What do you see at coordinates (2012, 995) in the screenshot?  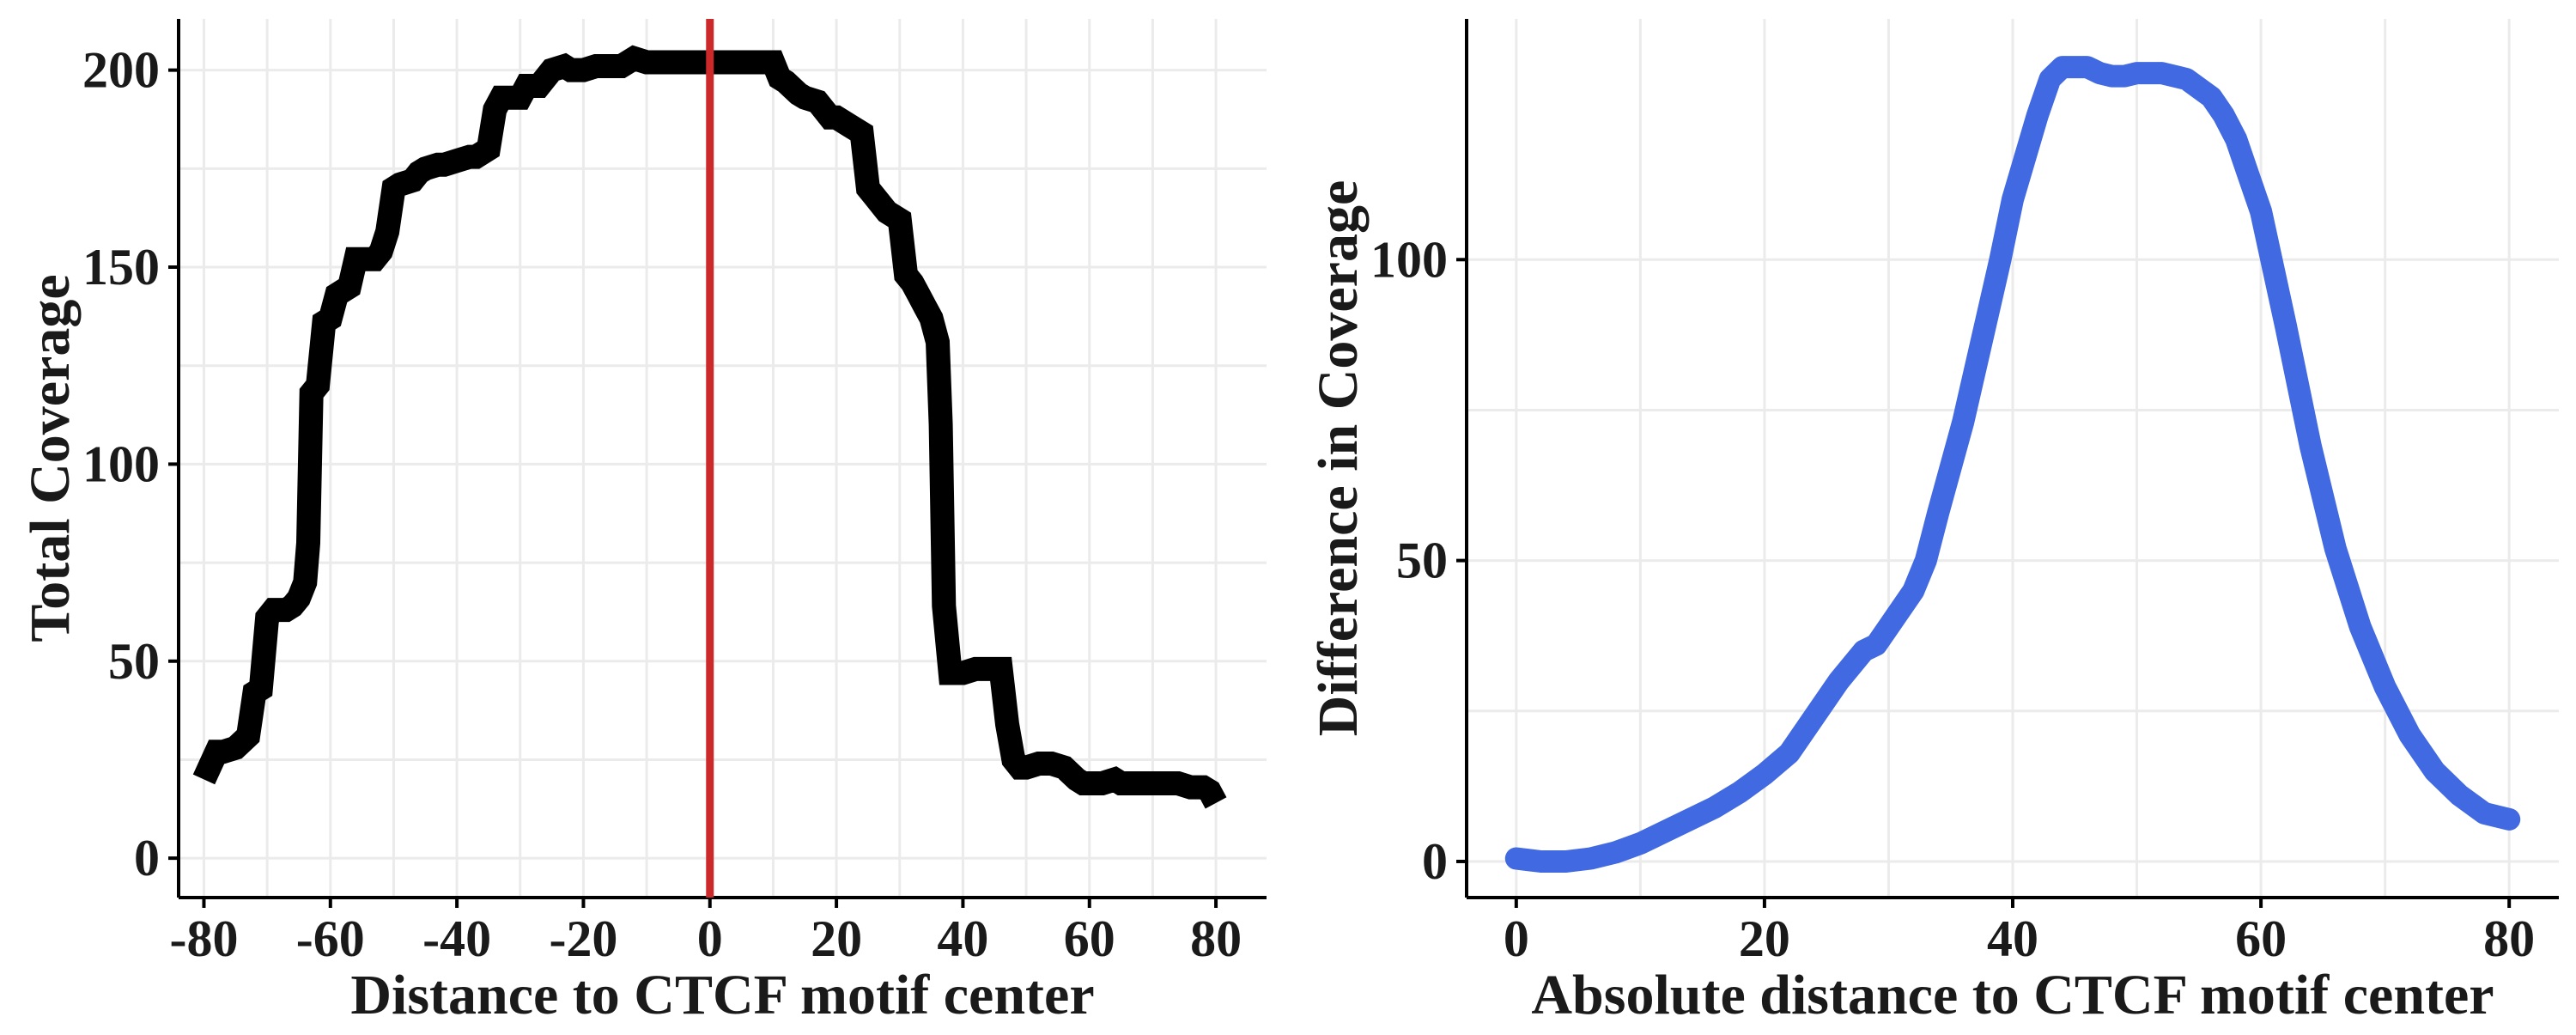 I see `x-axis-title: Absolute distance to CTCF motif center` at bounding box center [2012, 995].